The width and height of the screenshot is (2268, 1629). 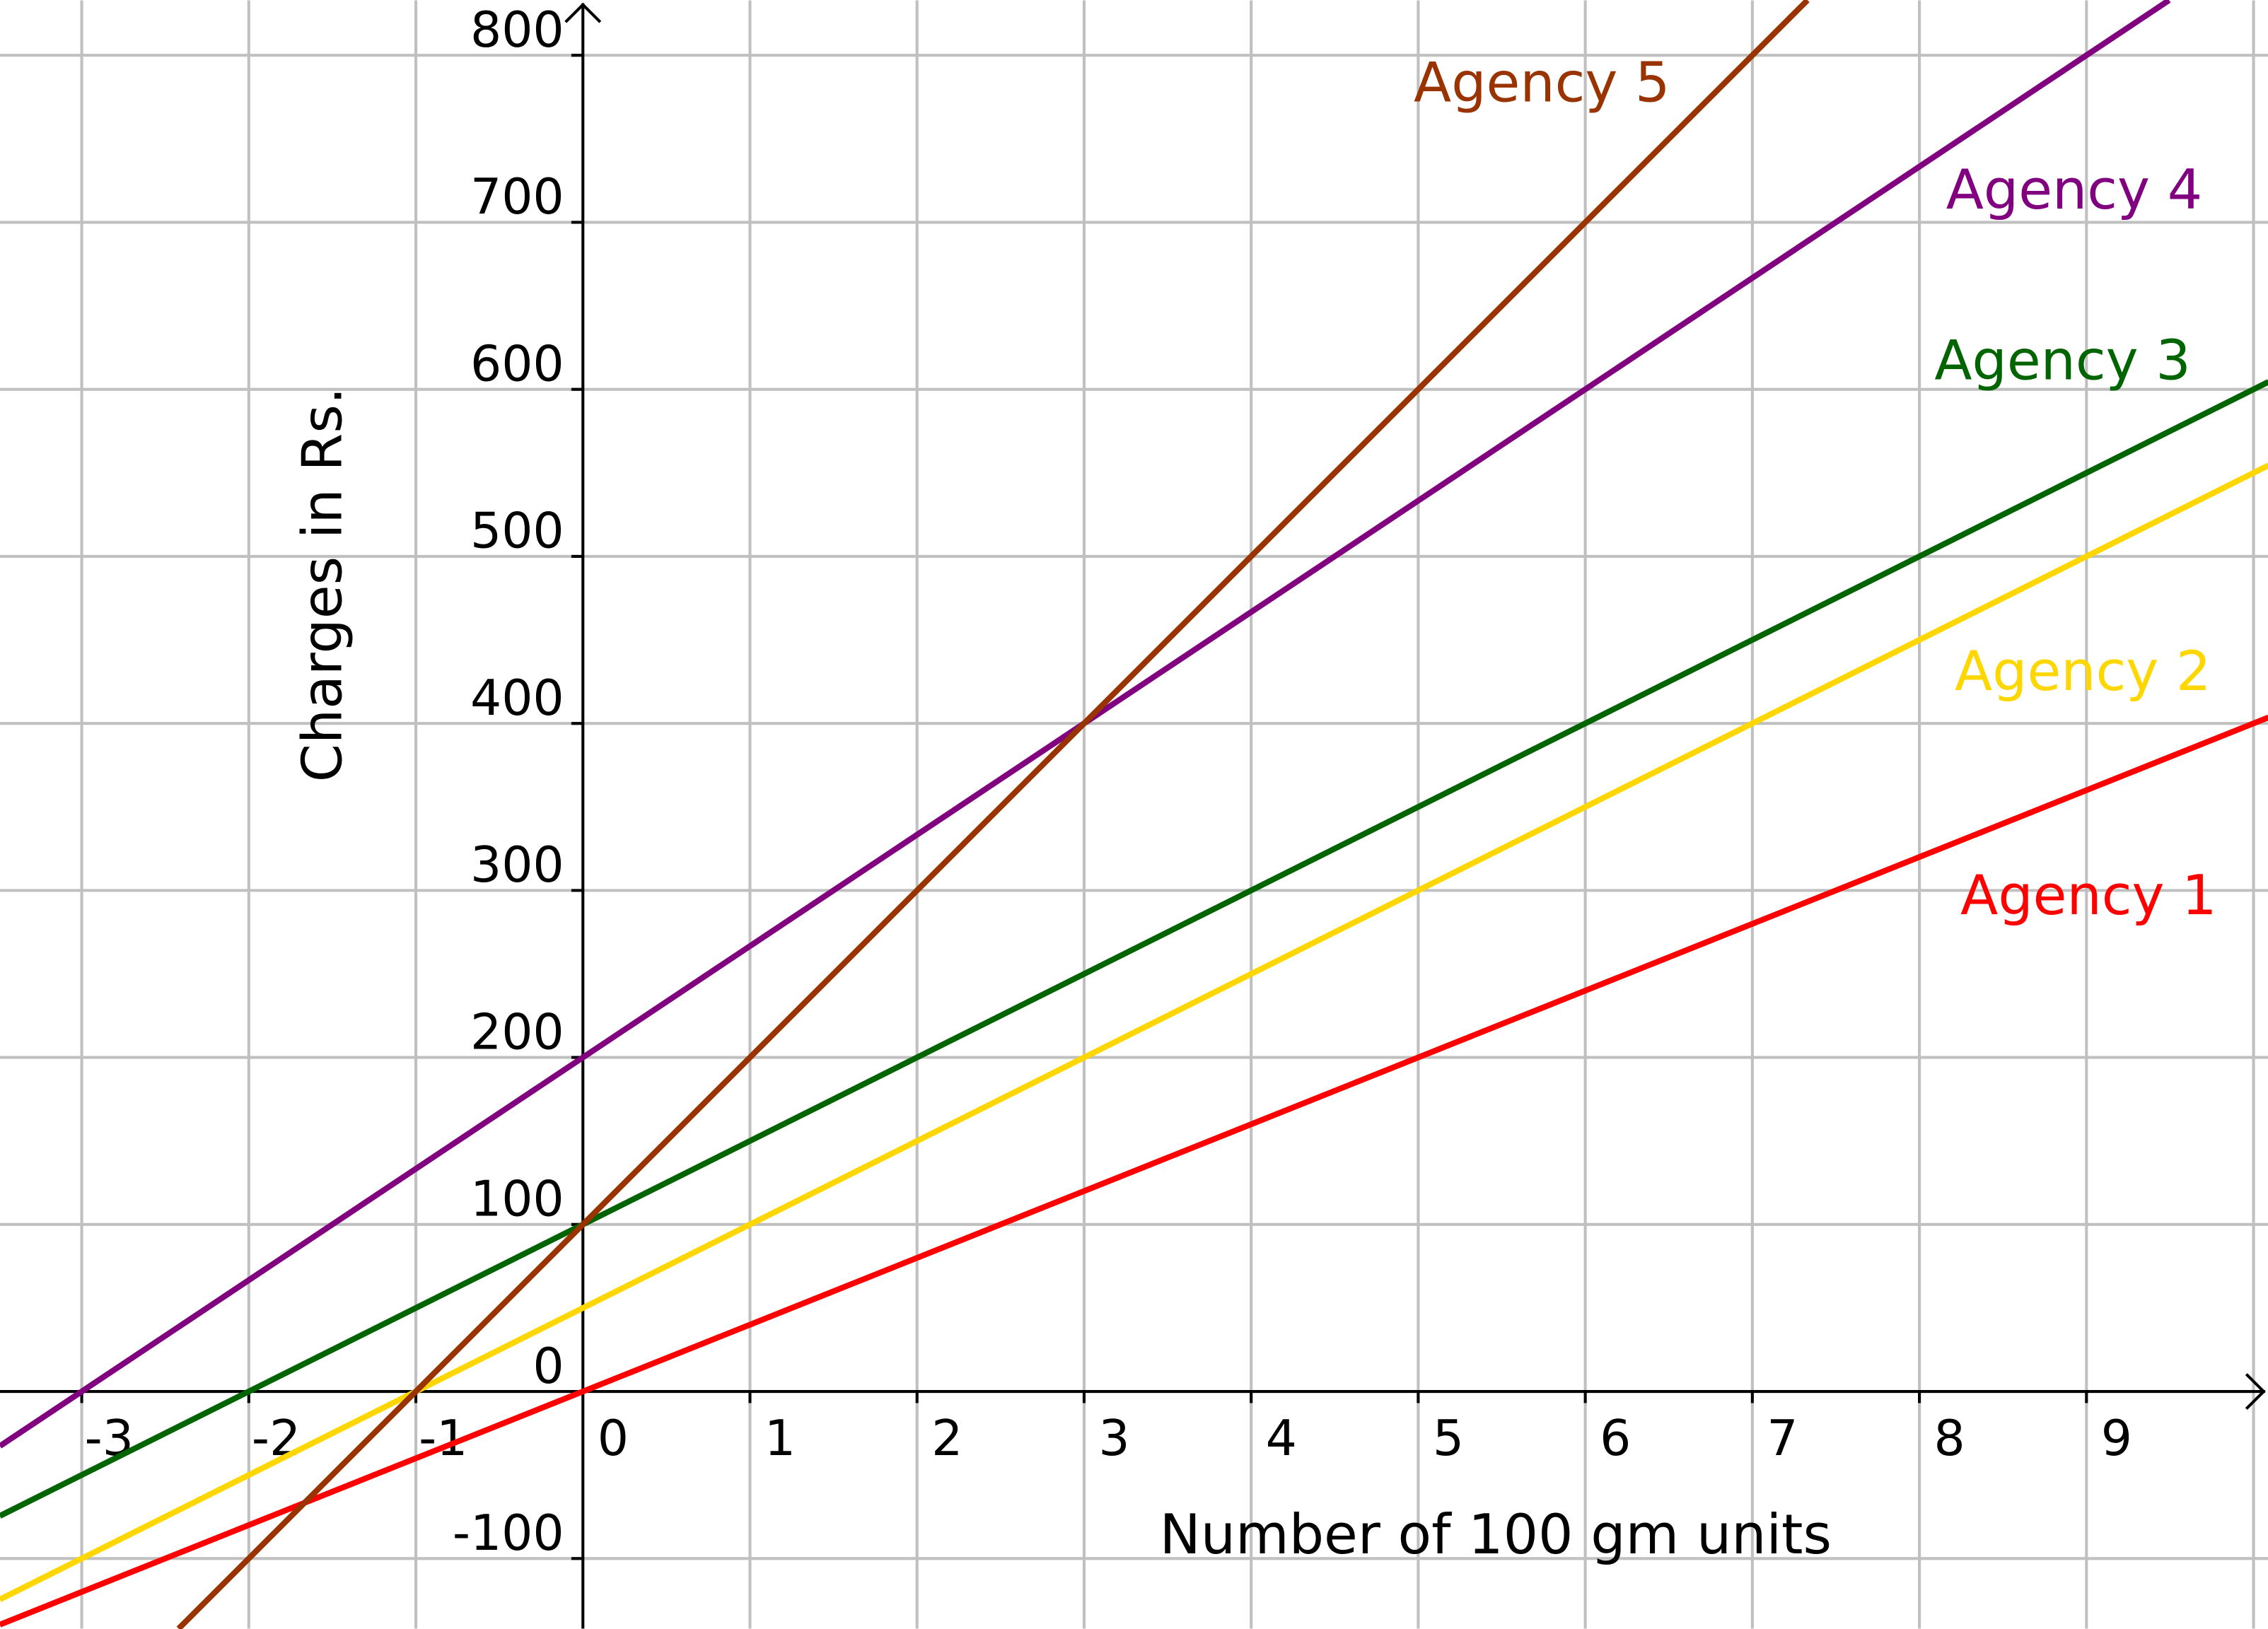 What do you see at coordinates (517, 363) in the screenshot?
I see `y-tick-label: 600` at bounding box center [517, 363].